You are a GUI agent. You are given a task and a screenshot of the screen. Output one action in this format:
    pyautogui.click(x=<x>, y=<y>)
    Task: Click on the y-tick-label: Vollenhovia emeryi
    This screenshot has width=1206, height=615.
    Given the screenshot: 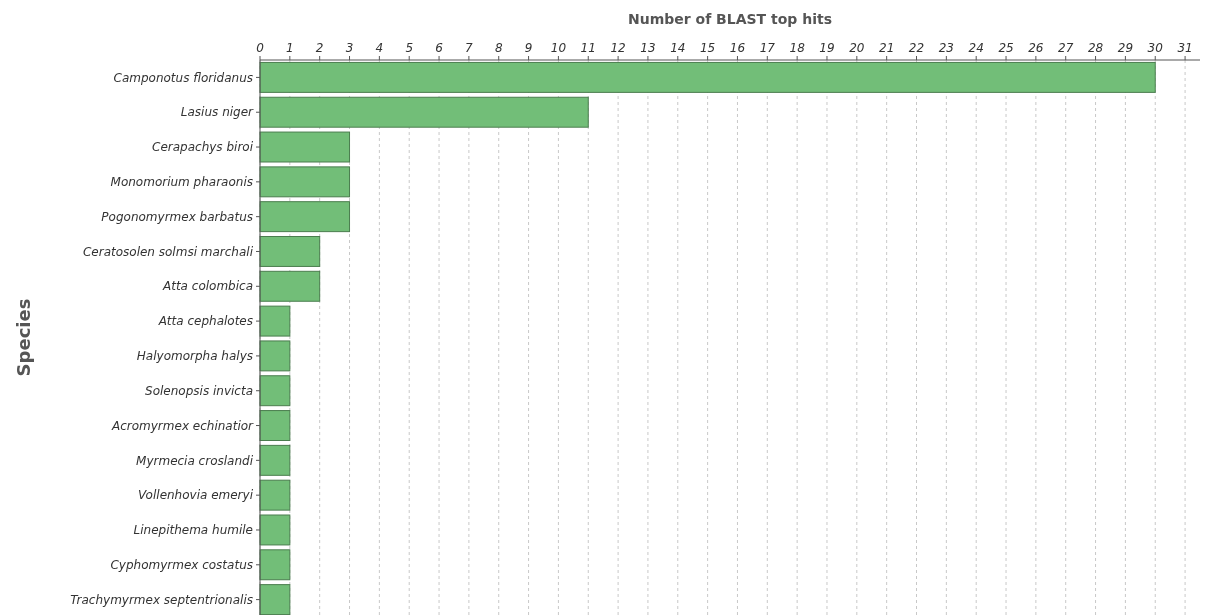 What is the action you would take?
    pyautogui.click(x=196, y=495)
    